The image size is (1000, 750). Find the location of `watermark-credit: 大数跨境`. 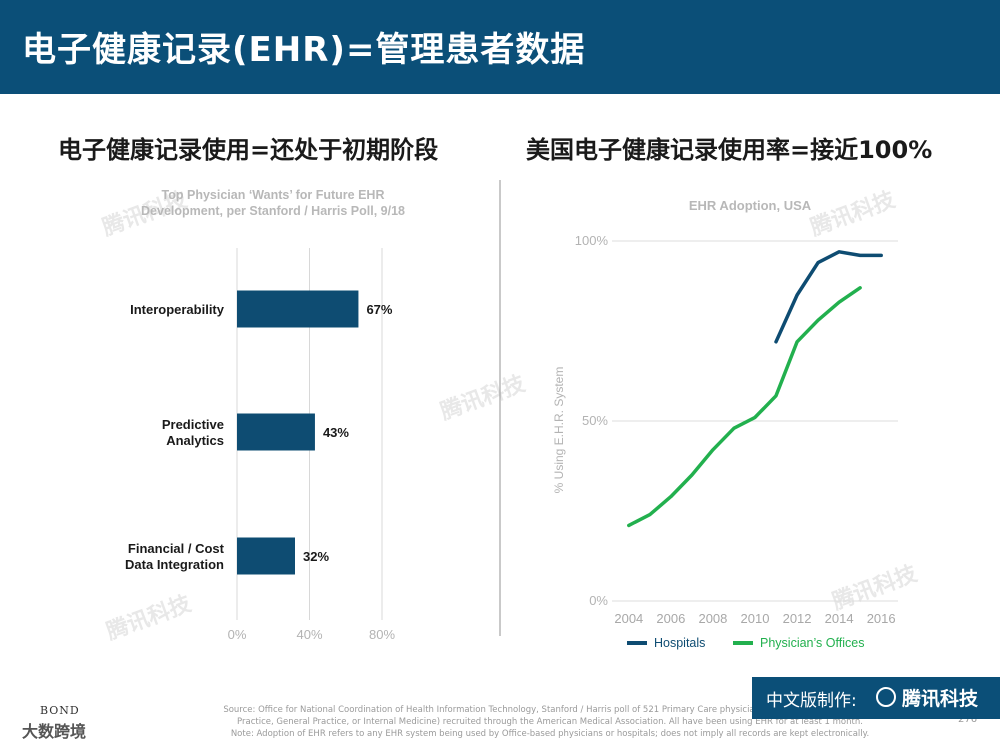

watermark-credit: 大数跨境 is located at coordinates (54, 731).